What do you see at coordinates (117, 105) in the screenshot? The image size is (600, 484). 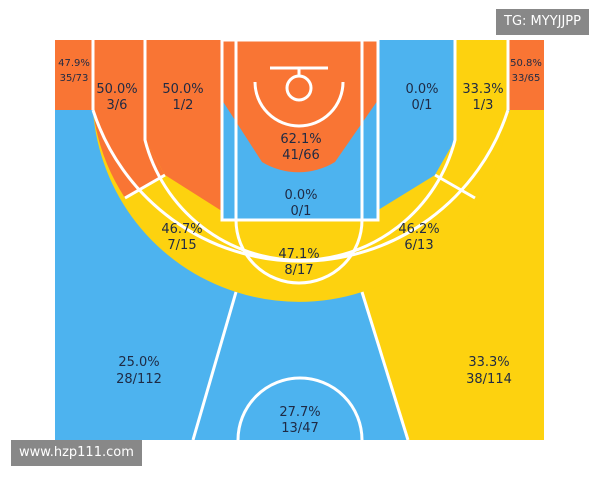 I see `left-wing-mid-frac: 3/6` at bounding box center [117, 105].